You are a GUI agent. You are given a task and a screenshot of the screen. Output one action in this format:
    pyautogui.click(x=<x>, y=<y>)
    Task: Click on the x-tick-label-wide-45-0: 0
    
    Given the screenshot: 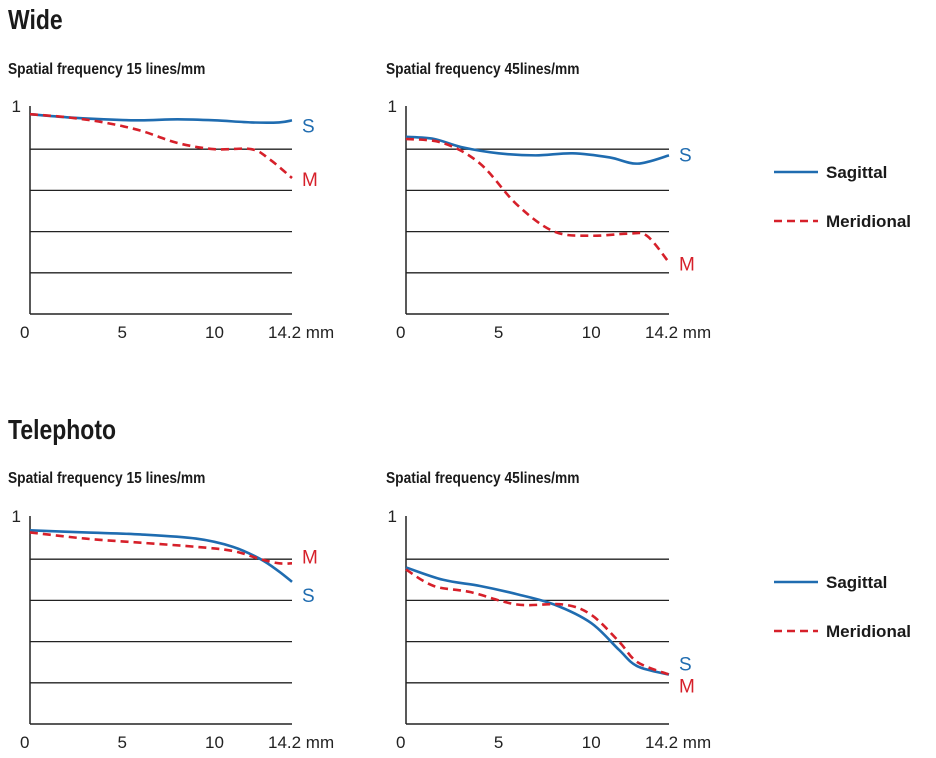 What is the action you would take?
    pyautogui.click(x=400, y=332)
    